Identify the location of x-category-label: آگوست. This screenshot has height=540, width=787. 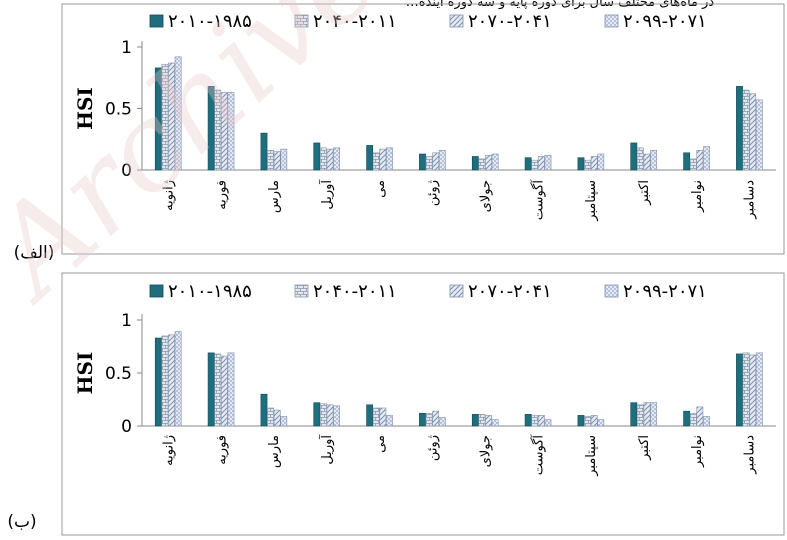
(537, 455).